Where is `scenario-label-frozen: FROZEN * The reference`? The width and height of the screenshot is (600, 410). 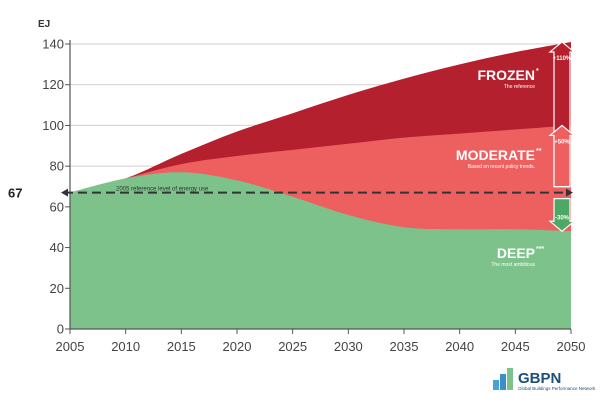
scenario-label-frozen: FROZEN * The reference is located at coordinates (508, 78).